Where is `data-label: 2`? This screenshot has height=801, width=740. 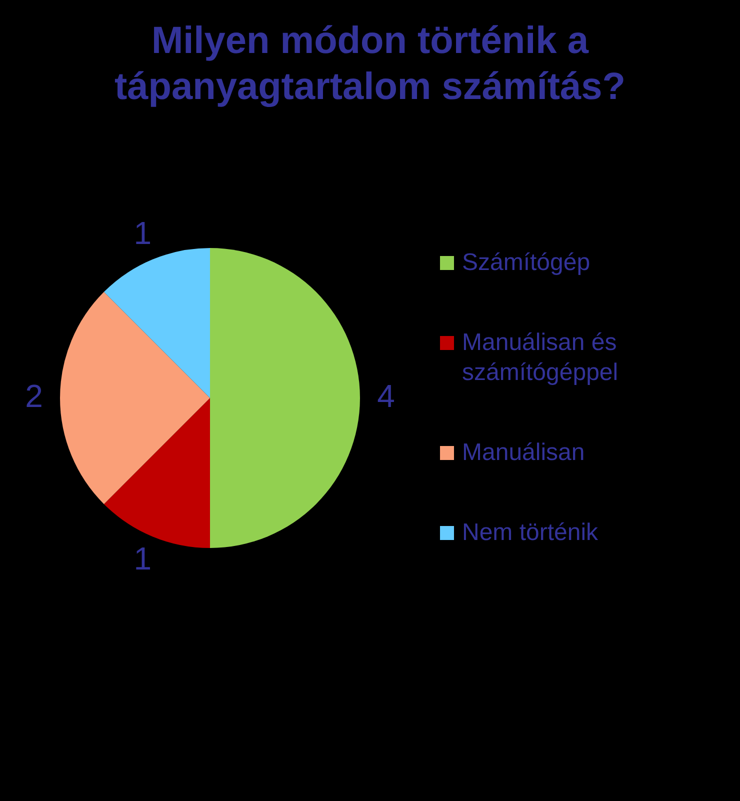
data-label: 2 is located at coordinates (34, 396).